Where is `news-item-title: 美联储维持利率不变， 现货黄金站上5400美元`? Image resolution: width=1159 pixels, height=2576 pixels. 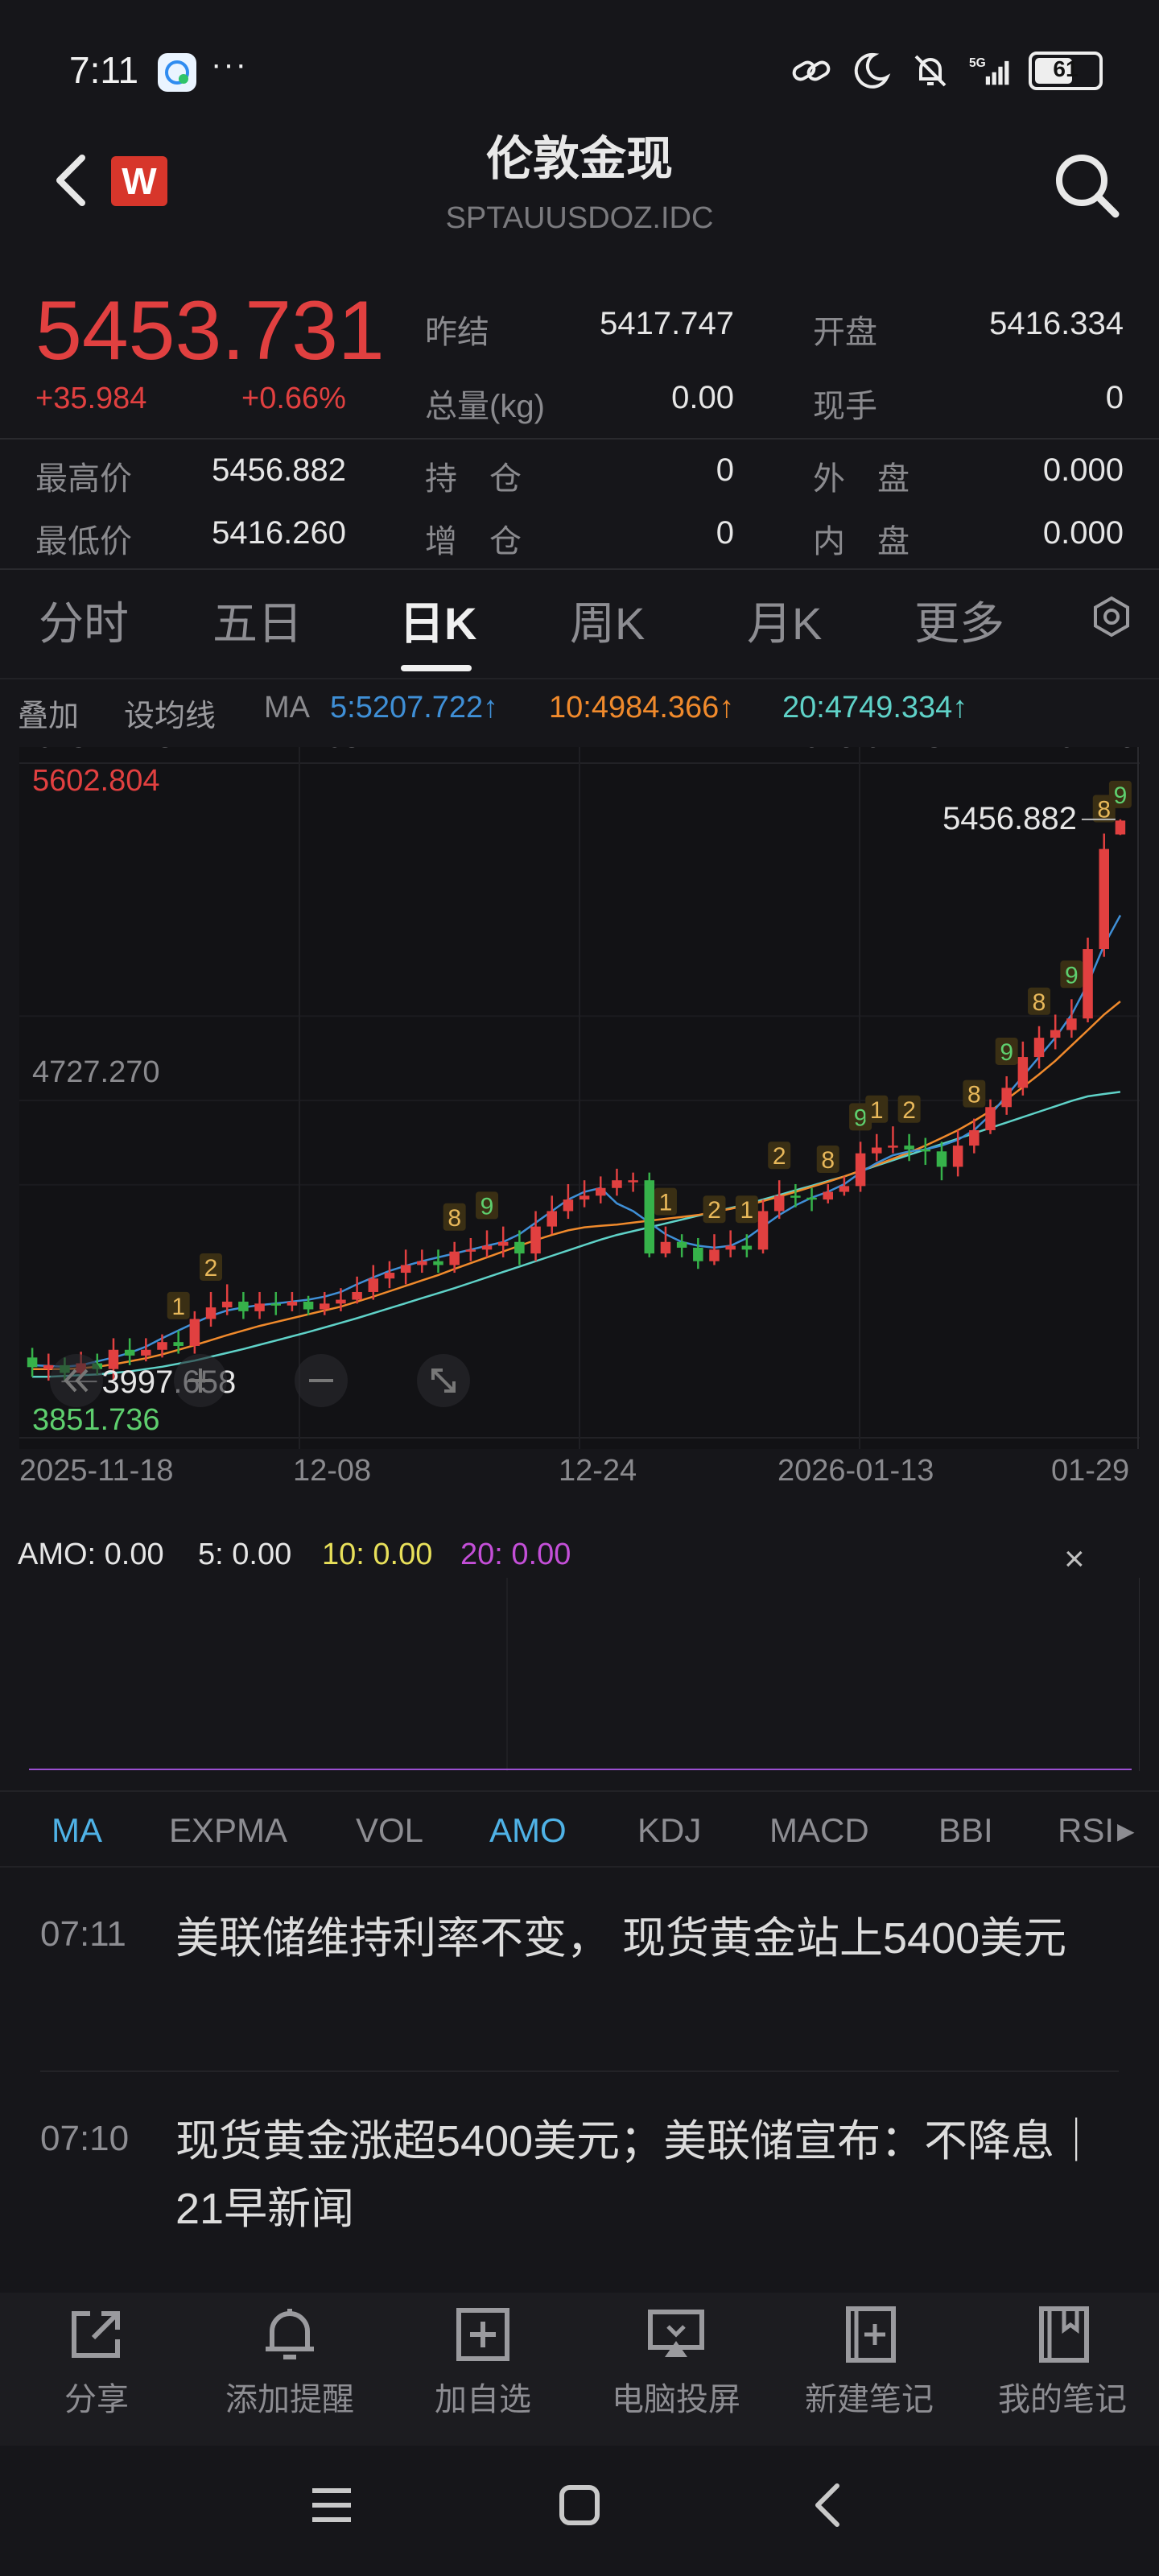
news-item-title: 美联储维持利率不变， 现货黄金站上5400美元 is located at coordinates (621, 1938).